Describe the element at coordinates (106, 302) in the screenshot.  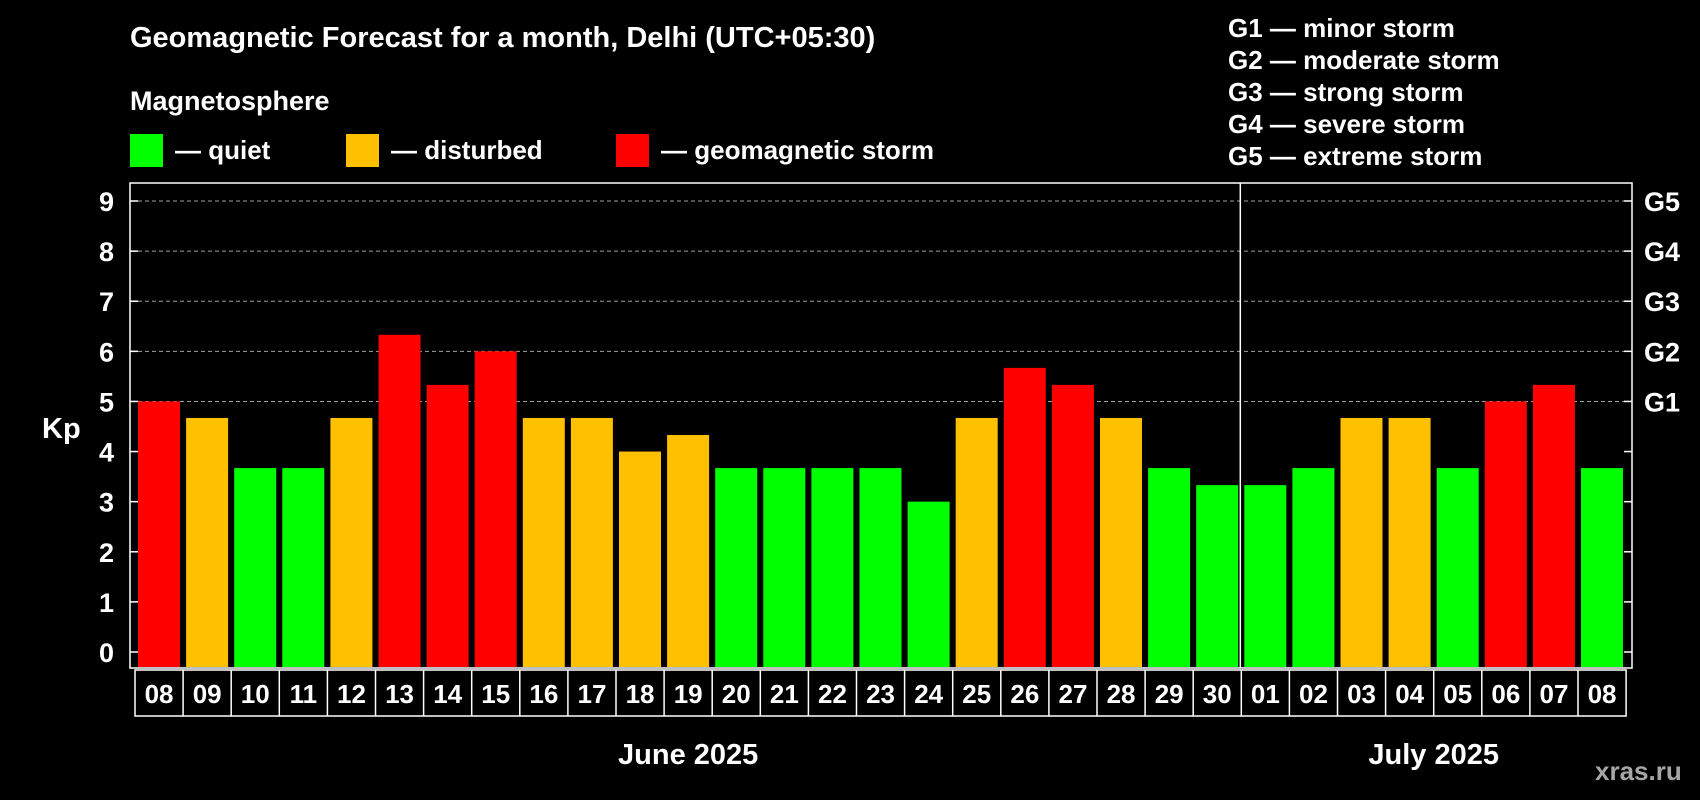
I see `y-tick-label-7: 7` at that location.